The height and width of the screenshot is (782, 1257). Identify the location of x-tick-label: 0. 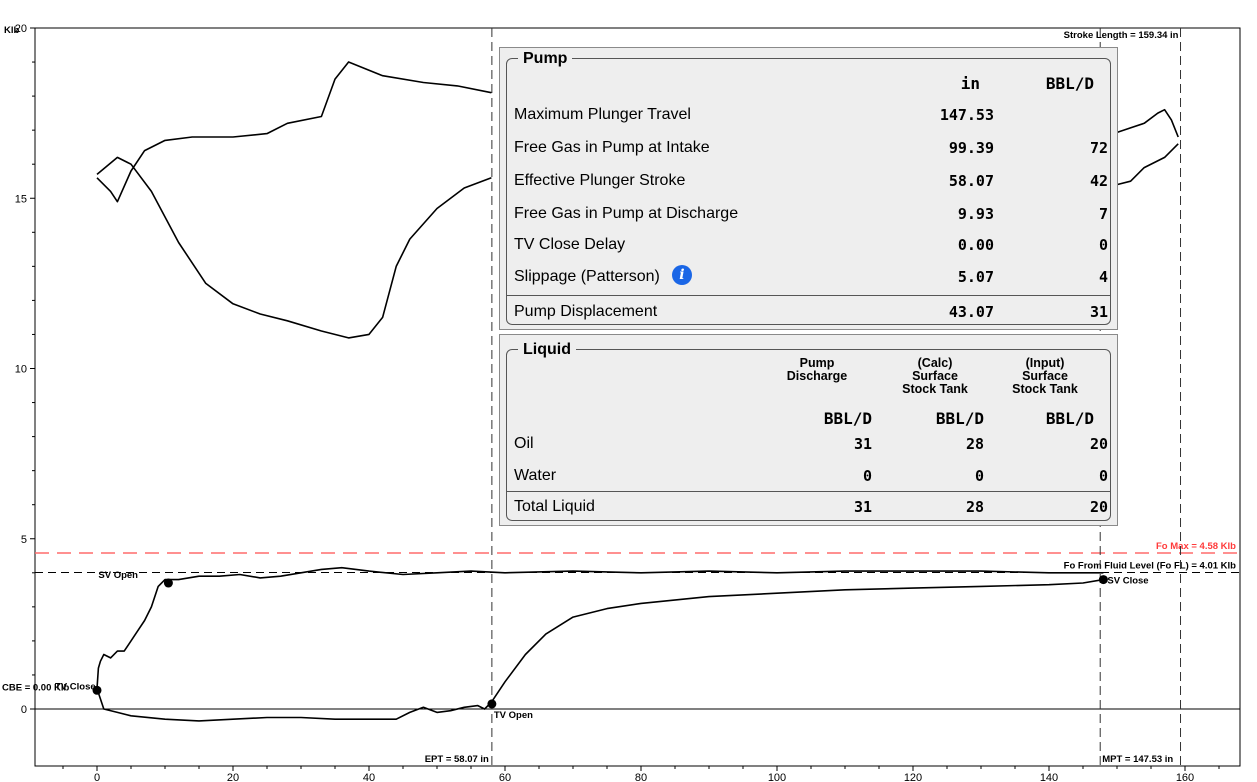
(97, 777).